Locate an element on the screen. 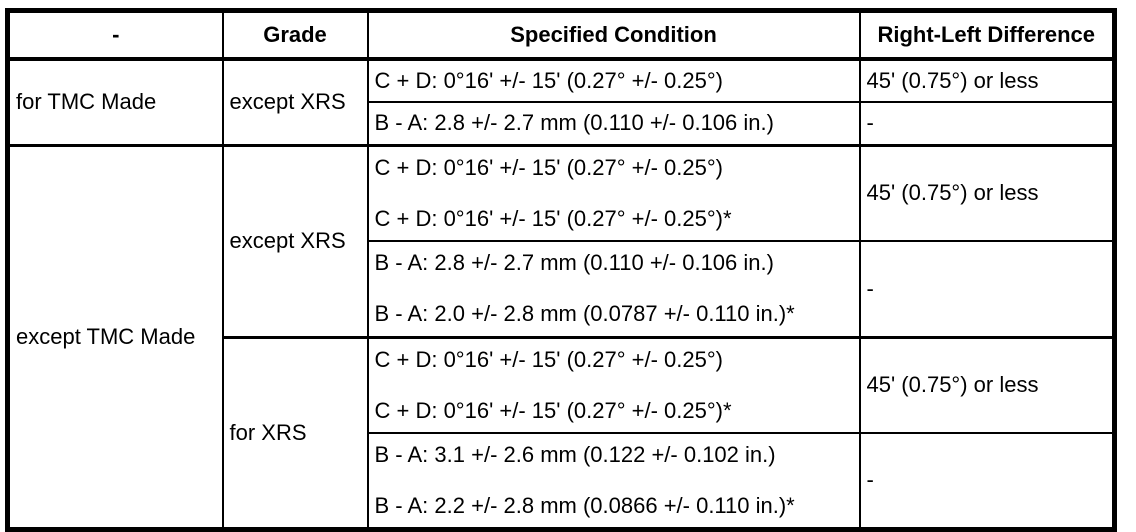 This screenshot has width=1136, height=532. grade-cell: for XRS is located at coordinates (295, 432).